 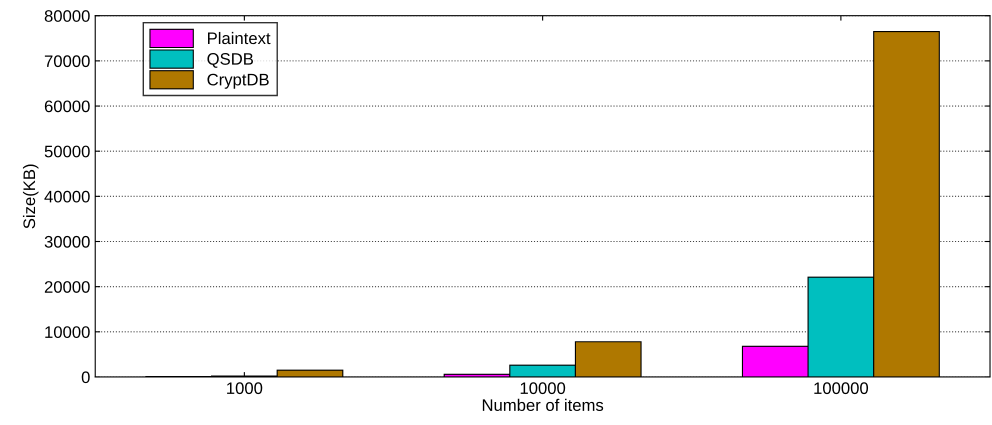 What do you see at coordinates (86, 377) in the screenshot?
I see `y-tick-label: 0` at bounding box center [86, 377].